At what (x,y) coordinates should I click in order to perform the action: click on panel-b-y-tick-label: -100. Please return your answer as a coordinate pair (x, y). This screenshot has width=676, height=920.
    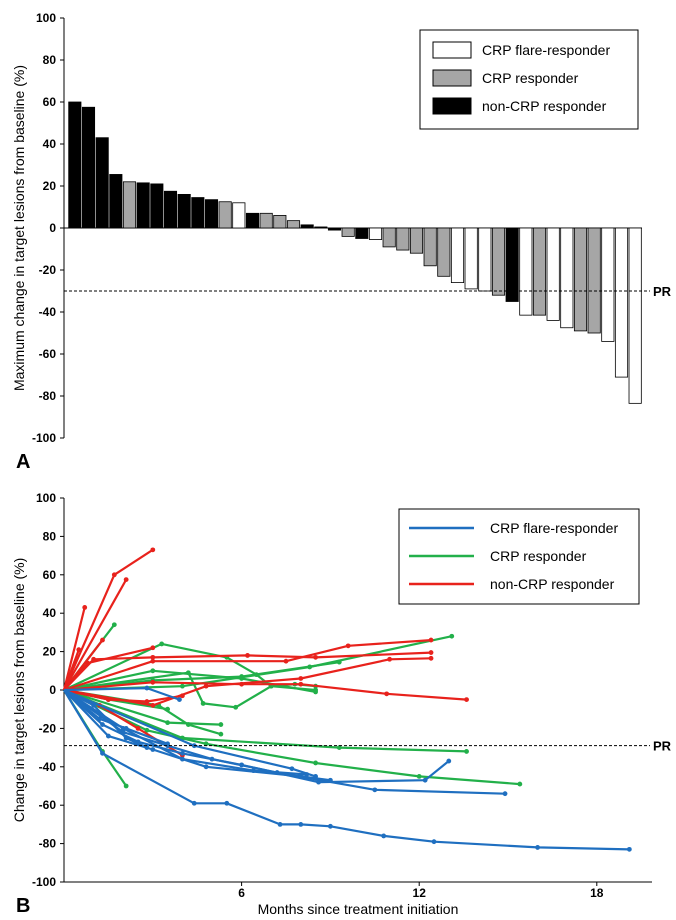
    Looking at the image, I should click on (44, 882).